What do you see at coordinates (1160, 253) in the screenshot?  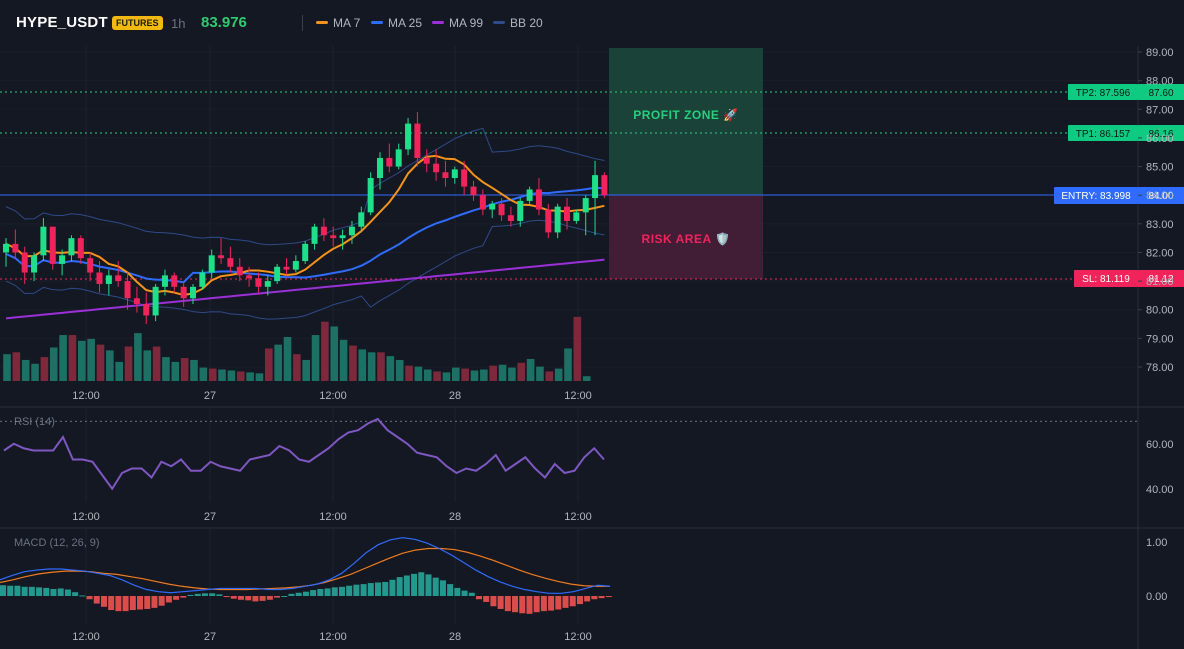 I see `price-tick-label: 82.00` at bounding box center [1160, 253].